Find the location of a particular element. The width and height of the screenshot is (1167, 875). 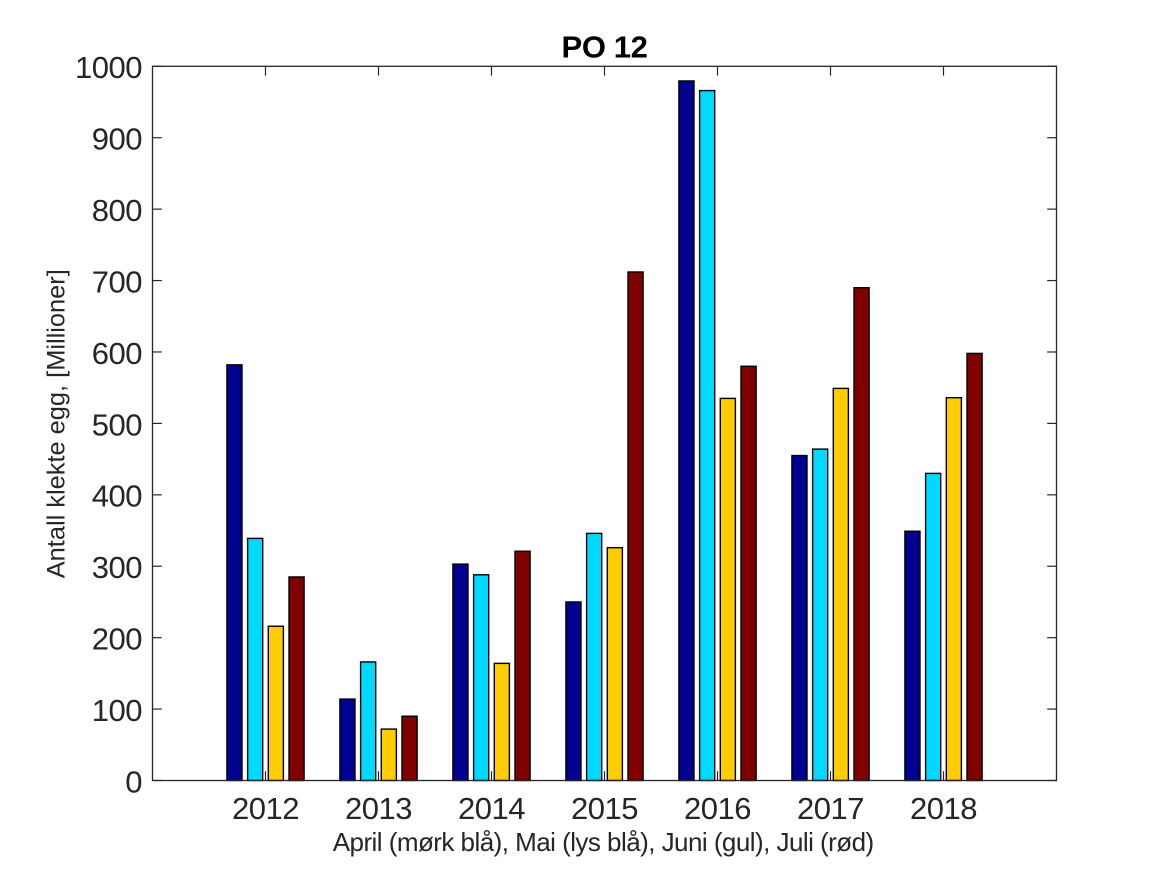

svg-text: 2015 is located at coordinates (604, 808).